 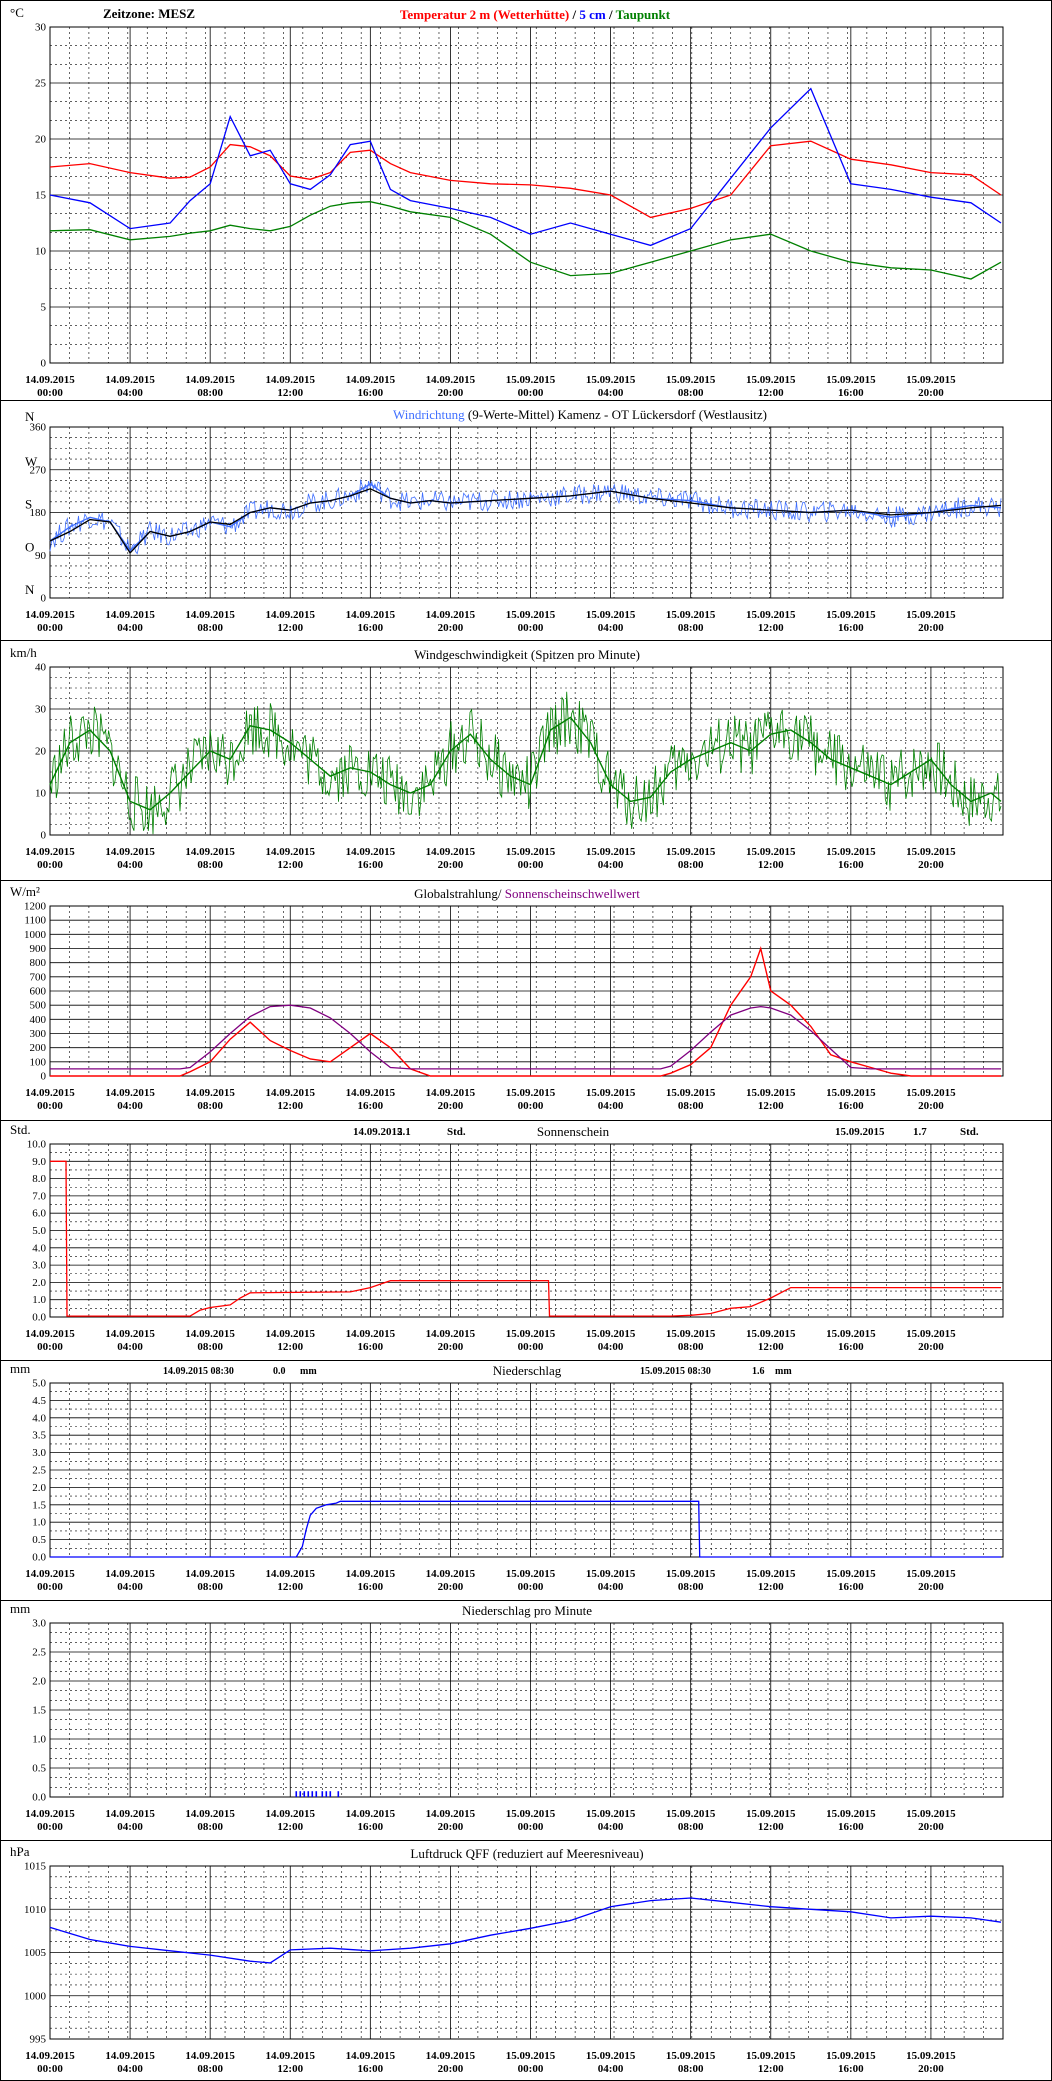 What do you see at coordinates (38, 963) in the screenshot?
I see `y-tick-label: 800` at bounding box center [38, 963].